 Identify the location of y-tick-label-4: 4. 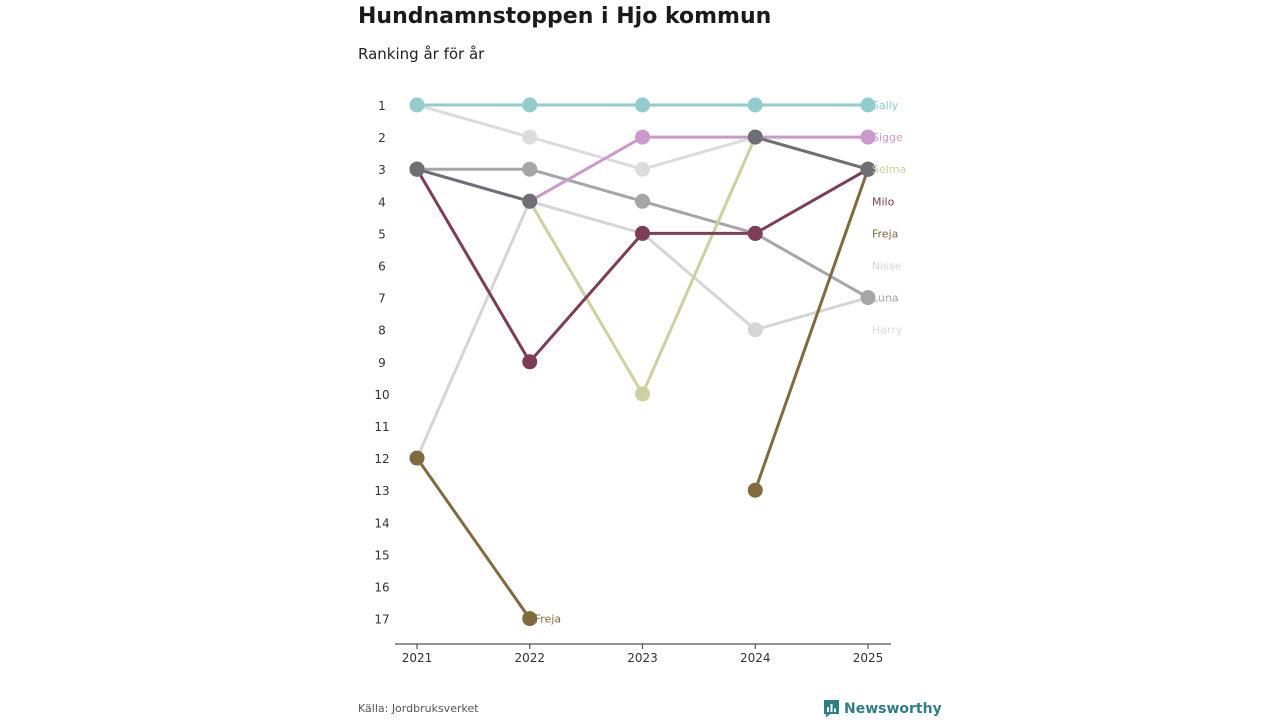
(382, 202).